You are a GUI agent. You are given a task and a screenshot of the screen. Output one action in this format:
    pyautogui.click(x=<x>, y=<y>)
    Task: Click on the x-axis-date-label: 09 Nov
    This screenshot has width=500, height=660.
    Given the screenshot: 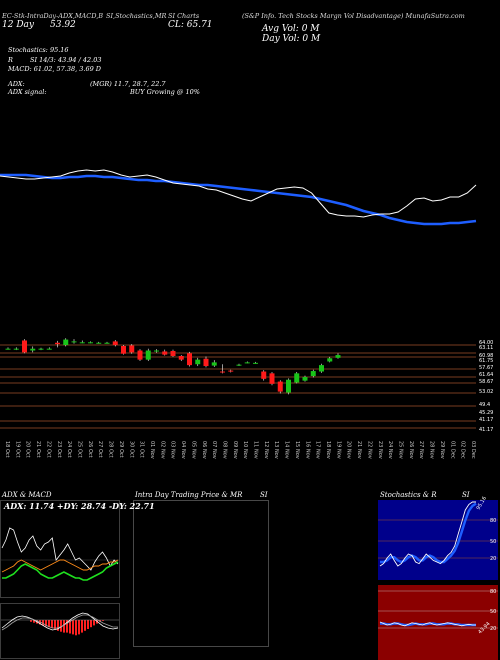 What is the action you would take?
    pyautogui.click(x=235, y=450)
    